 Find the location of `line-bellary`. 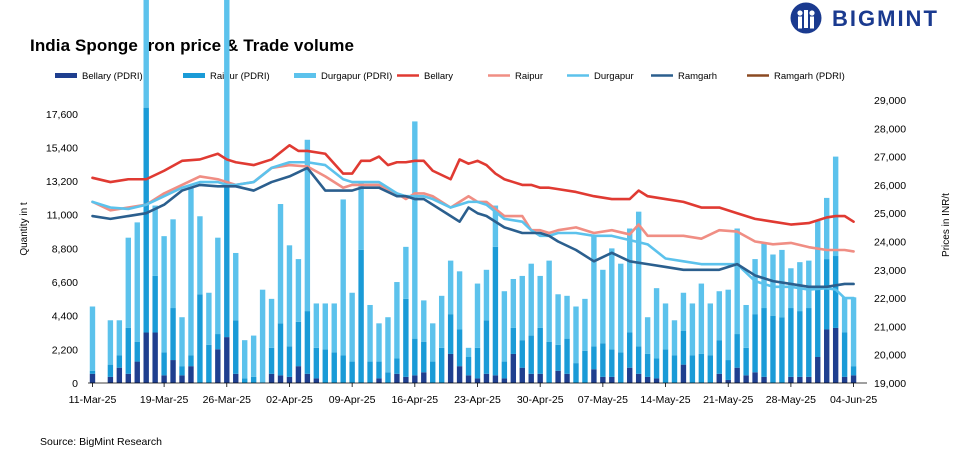

line-bellary is located at coordinates (473, 184).